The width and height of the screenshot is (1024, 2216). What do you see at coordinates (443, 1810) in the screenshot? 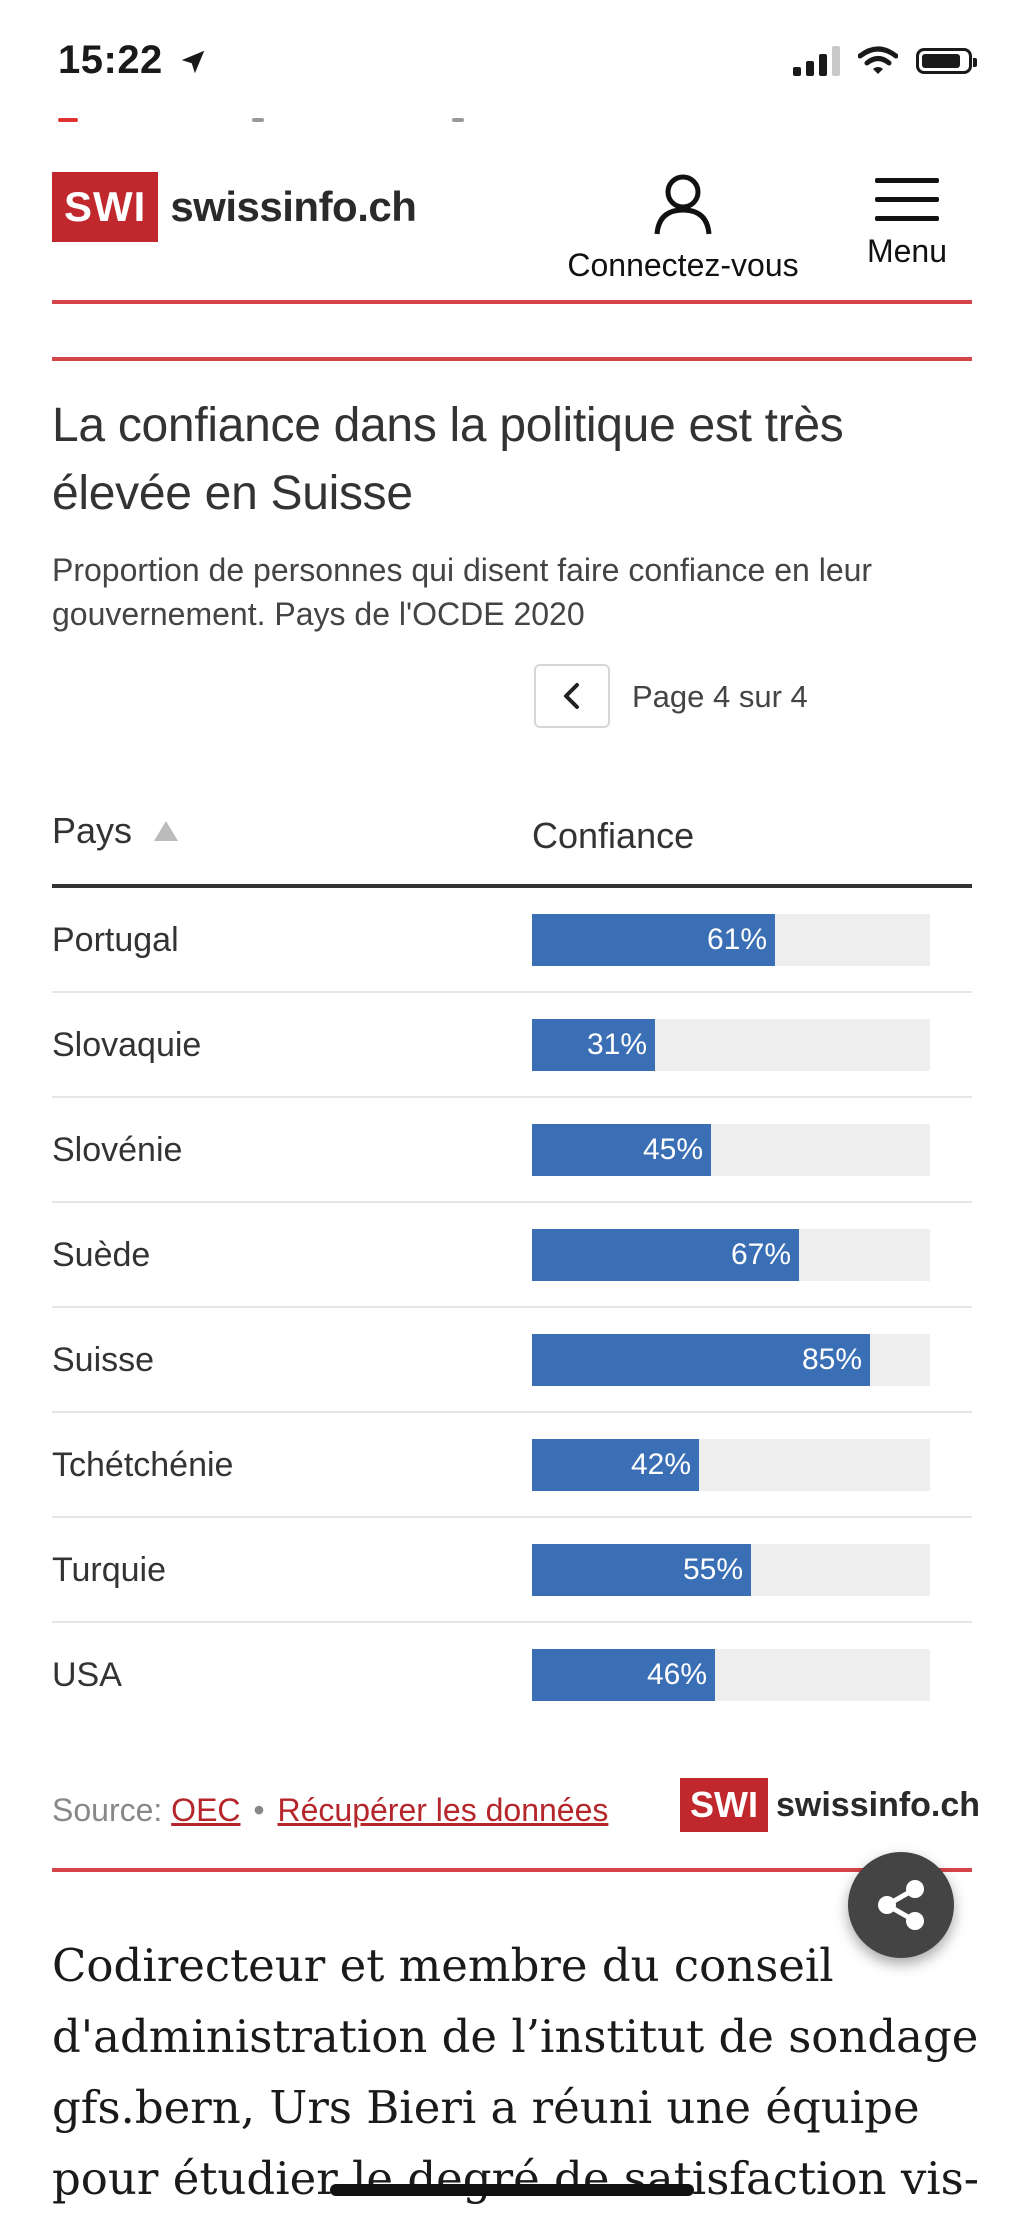
I see `download-data-link: Récupérer les données` at bounding box center [443, 1810].